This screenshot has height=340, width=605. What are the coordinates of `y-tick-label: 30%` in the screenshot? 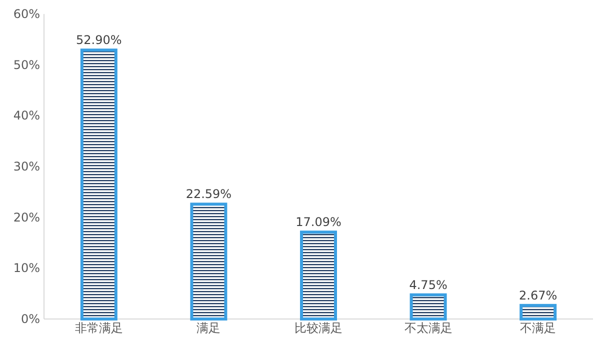 It's located at (26, 167).